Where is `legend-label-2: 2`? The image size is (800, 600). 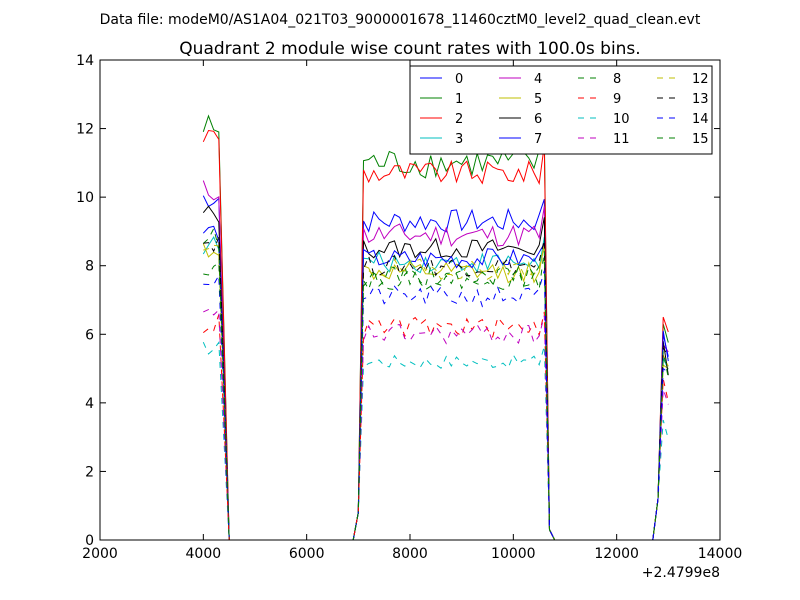
legend-label-2: 2 is located at coordinates (459, 119).